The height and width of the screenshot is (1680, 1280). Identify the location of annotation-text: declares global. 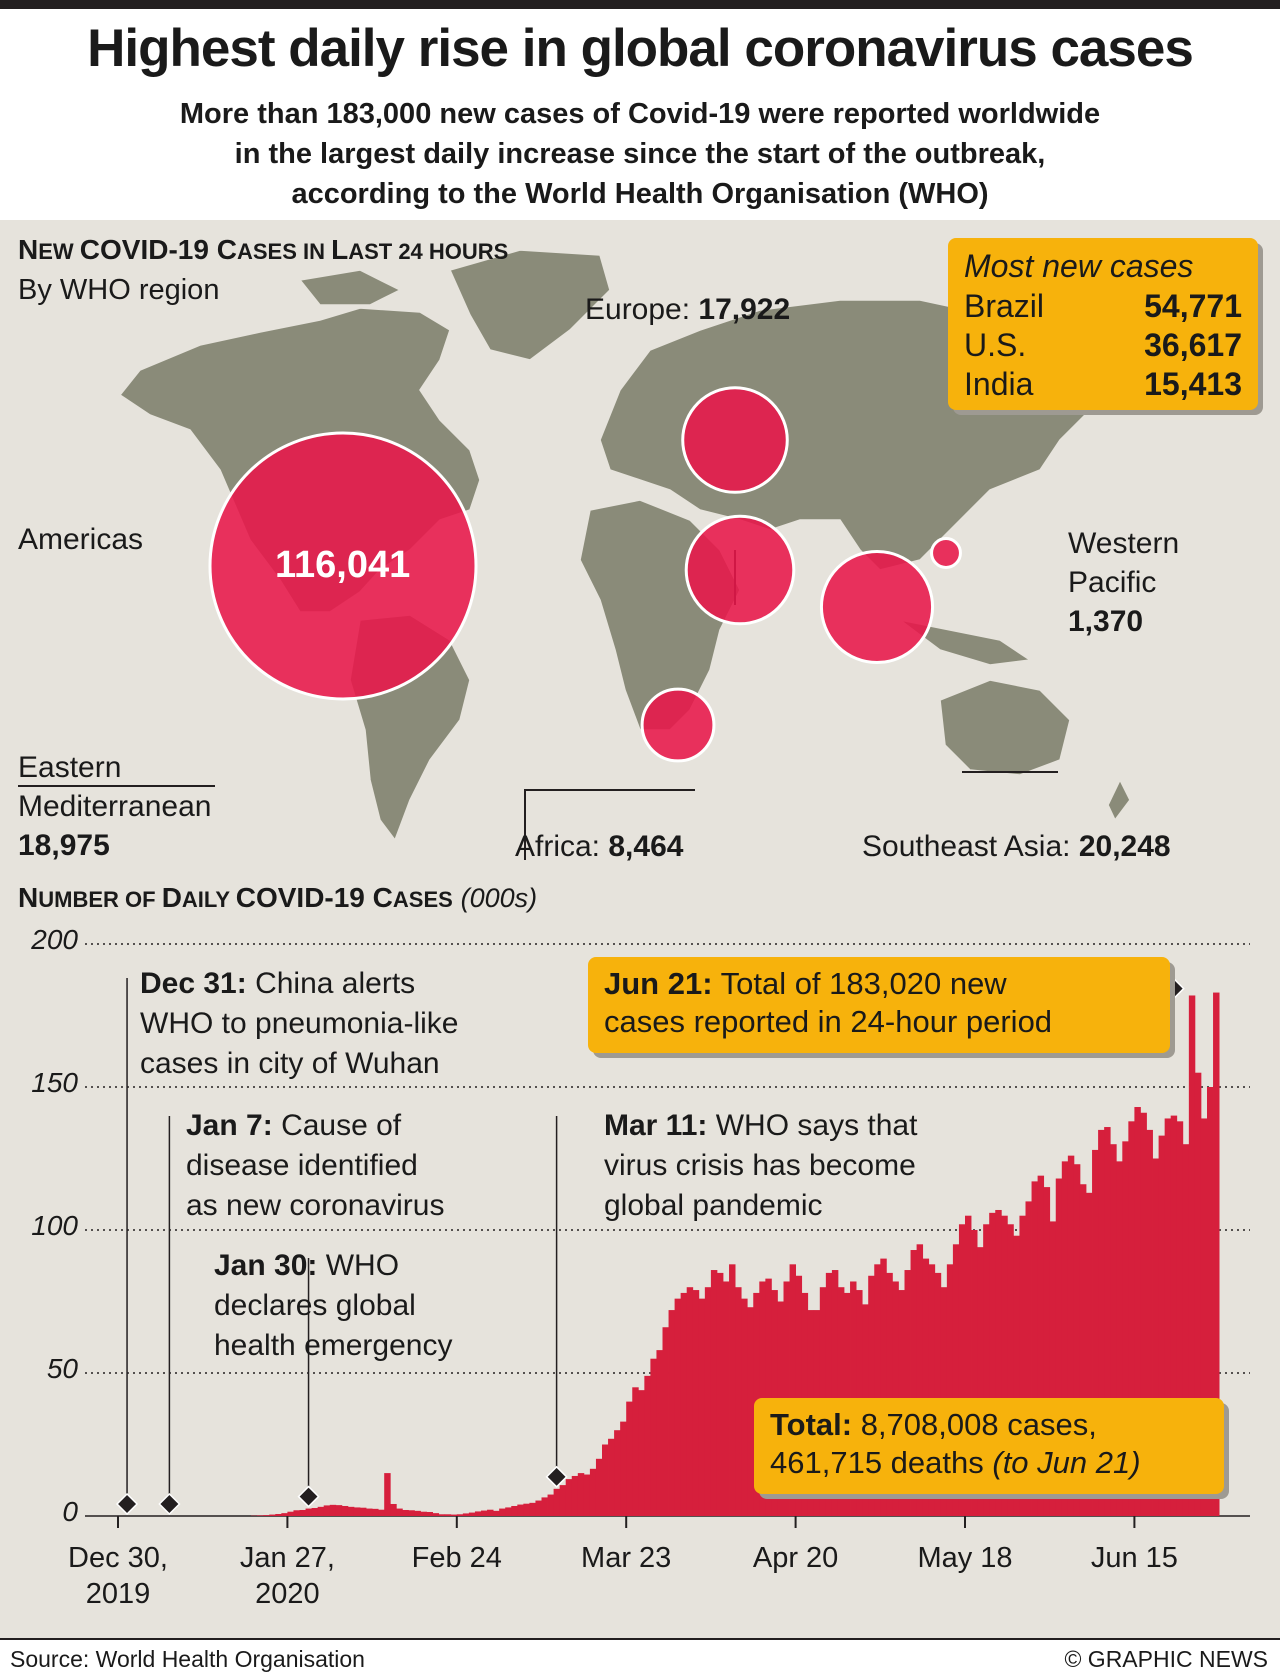
(315, 1305).